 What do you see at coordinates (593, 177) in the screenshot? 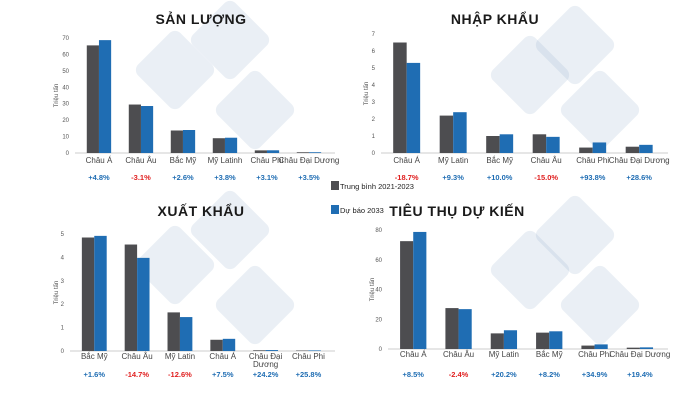
I see `change-label: +93.8%` at bounding box center [593, 177].